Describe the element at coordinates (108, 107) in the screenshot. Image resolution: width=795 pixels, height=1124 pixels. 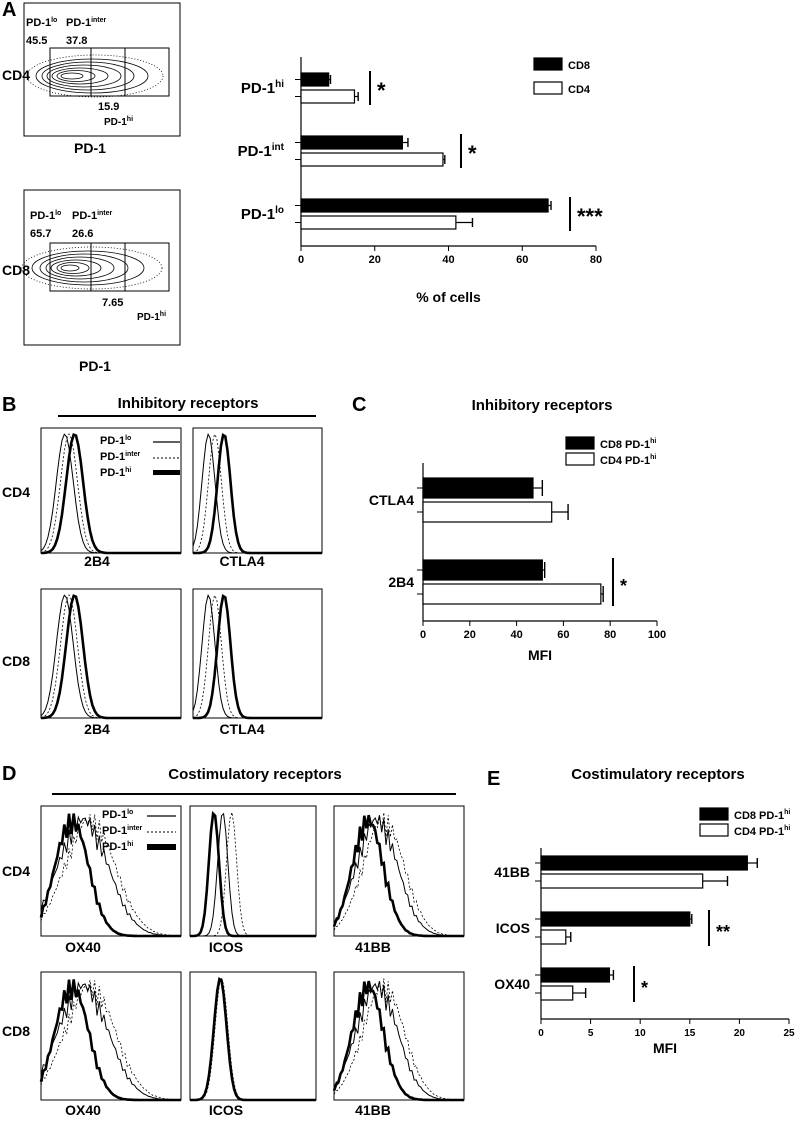
I see `gate-value-hi: 15.9` at that location.